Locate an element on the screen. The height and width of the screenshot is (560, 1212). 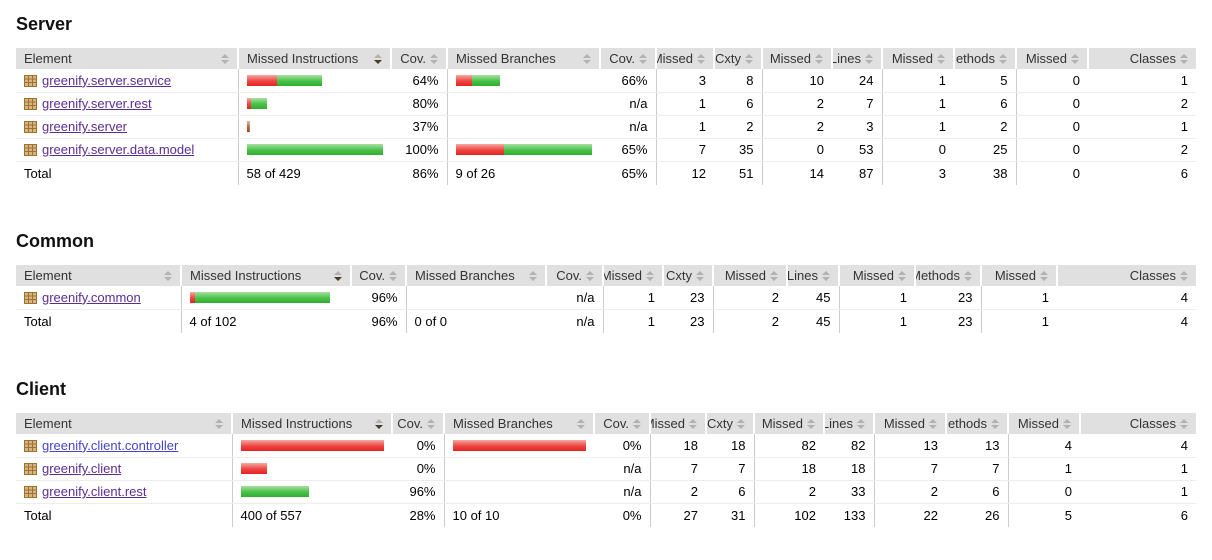
element-cell: greenify.client is located at coordinates (124, 469).